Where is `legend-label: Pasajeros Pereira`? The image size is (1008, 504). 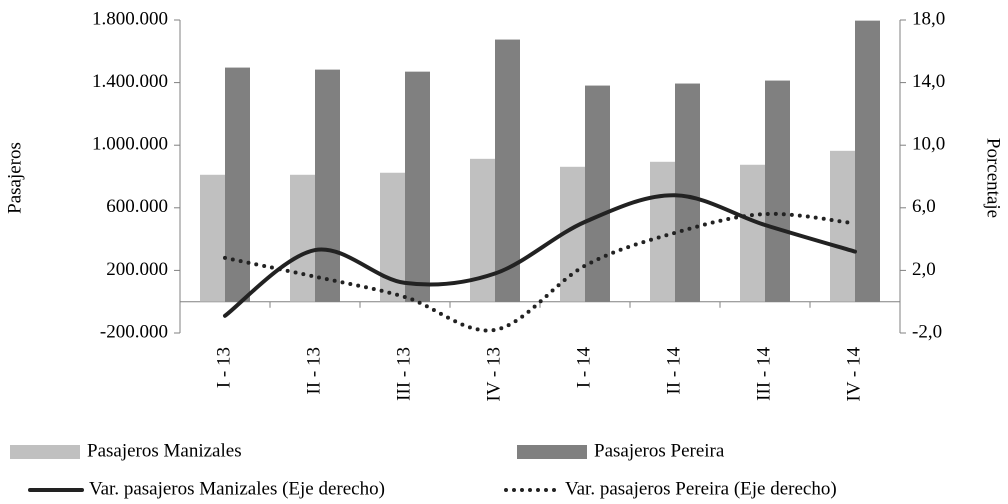
legend-label: Pasajeros Pereira is located at coordinates (659, 450).